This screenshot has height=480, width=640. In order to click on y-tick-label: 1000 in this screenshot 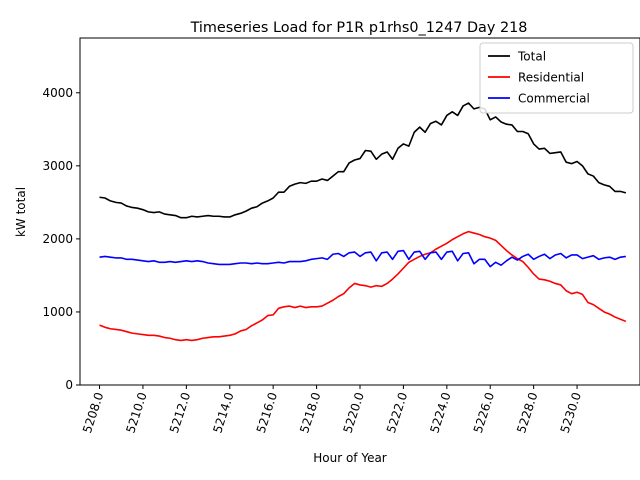, I will do `click(57, 312)`.